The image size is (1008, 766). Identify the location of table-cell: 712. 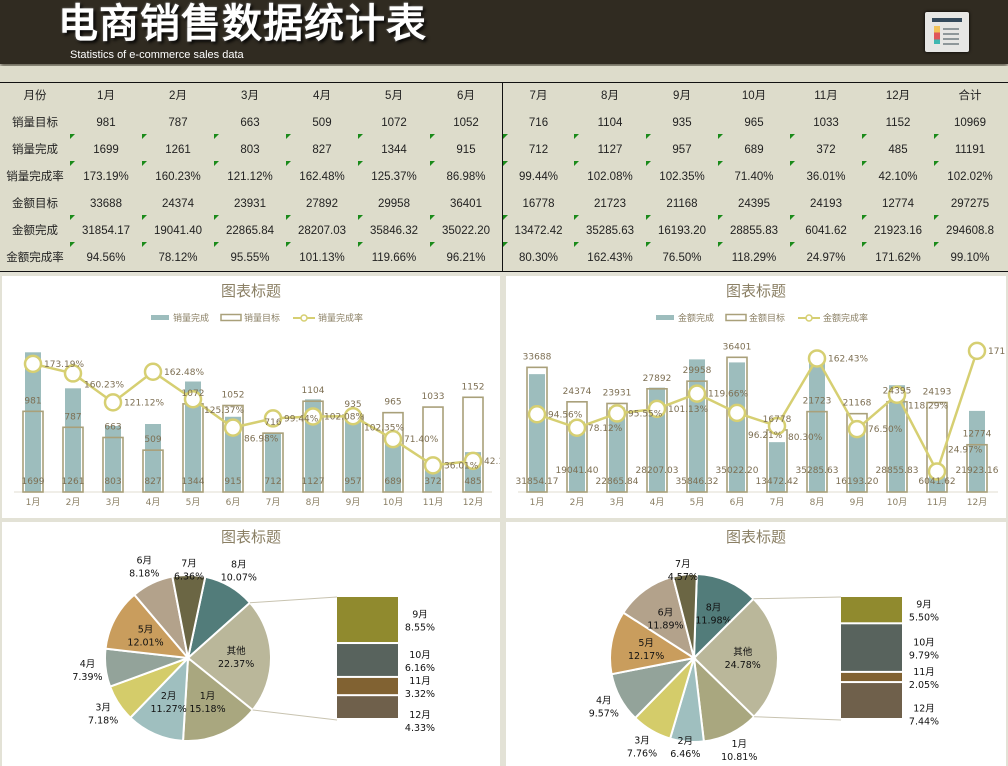
(538, 149).